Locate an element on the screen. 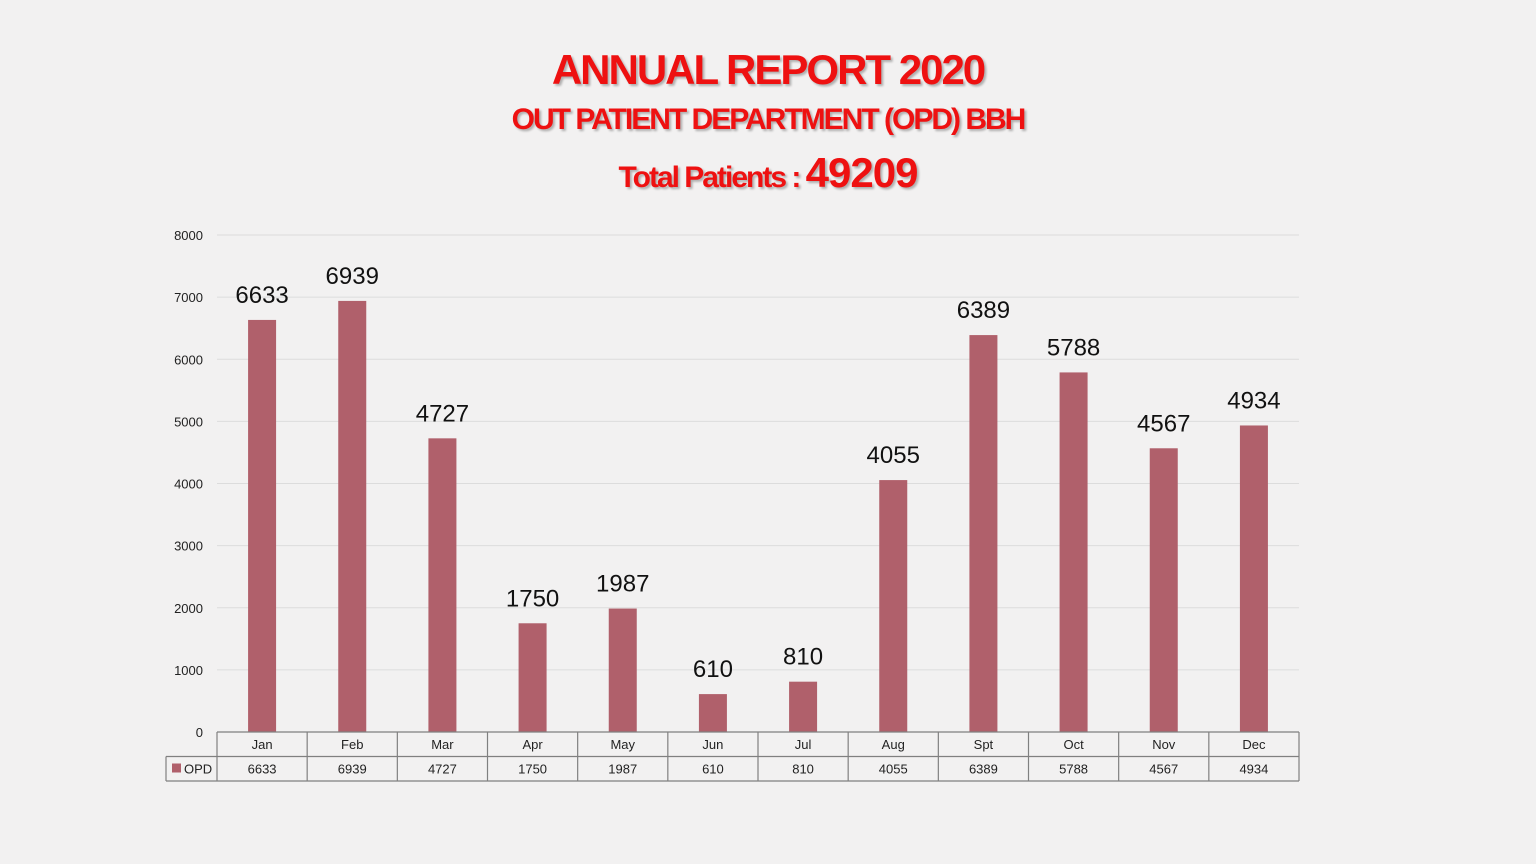 This screenshot has height=864, width=1536. table-value-mar: 4727 is located at coordinates (442, 769).